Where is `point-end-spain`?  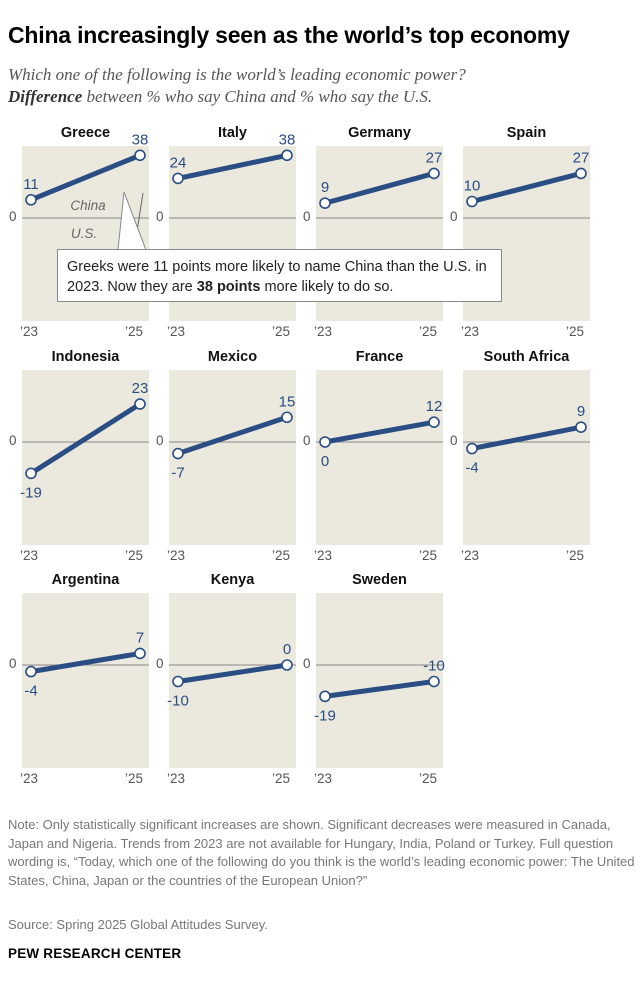
point-end-spain is located at coordinates (581, 173).